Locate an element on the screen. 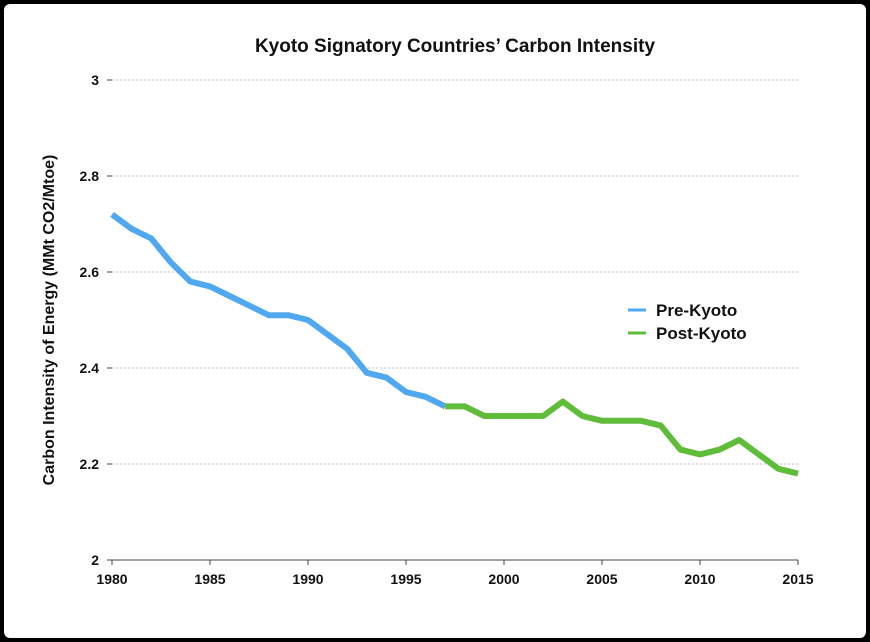 This screenshot has width=870, height=642. legend-label-pre-kyoto: Pre-Kyoto is located at coordinates (696, 310).